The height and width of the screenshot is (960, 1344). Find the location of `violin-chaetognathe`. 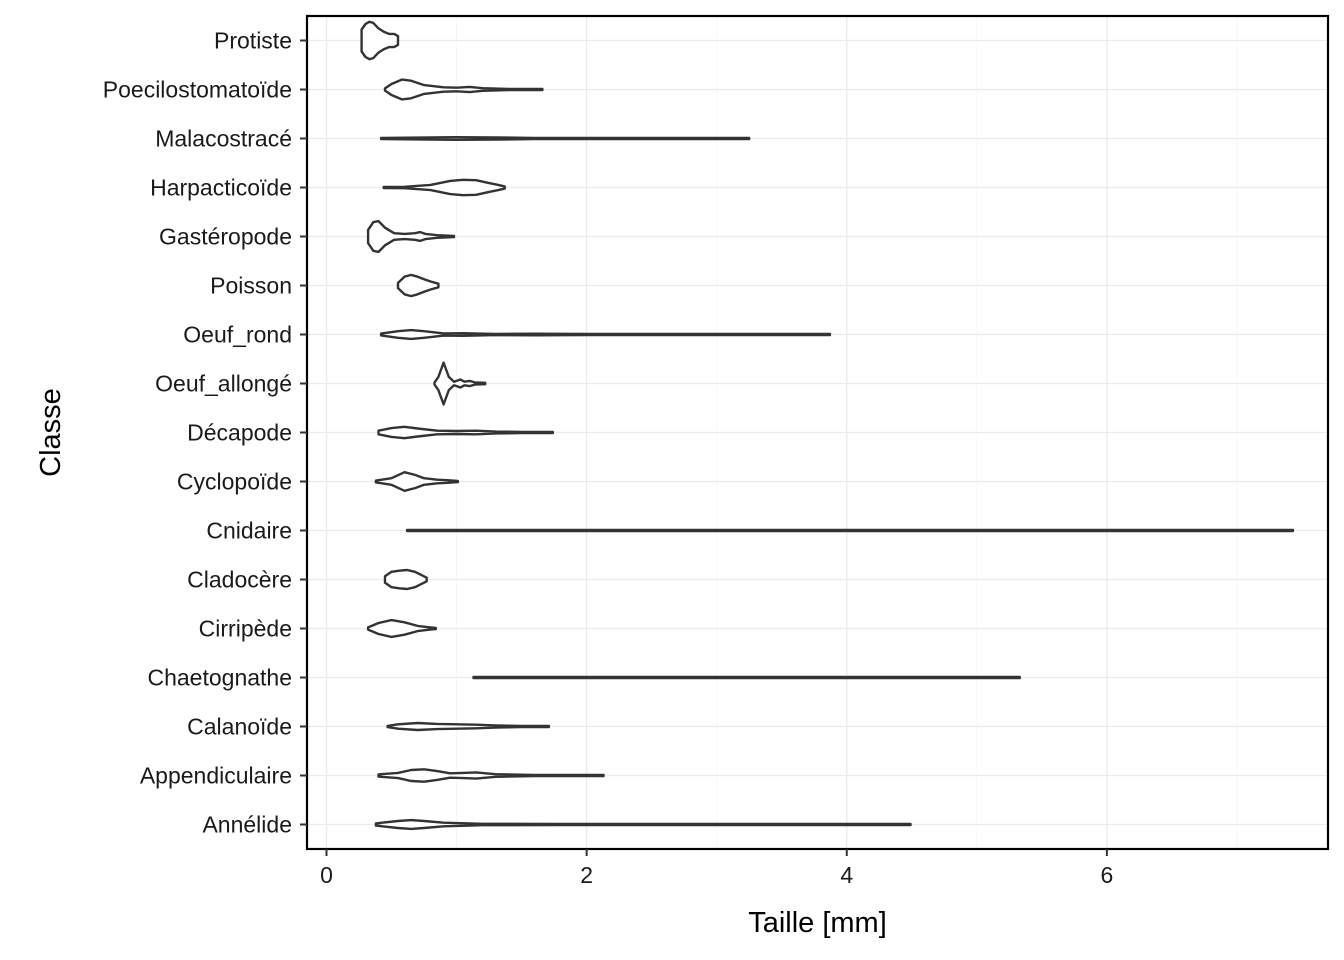

violin-chaetognathe is located at coordinates (746, 677).